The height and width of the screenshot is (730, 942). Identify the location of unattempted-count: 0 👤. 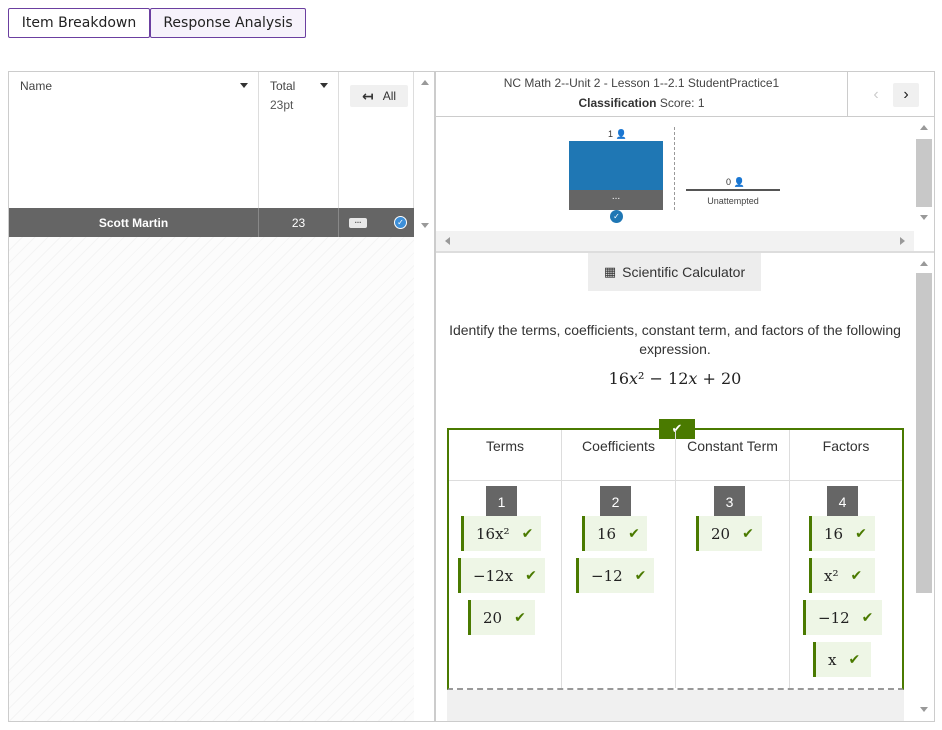
(735, 182).